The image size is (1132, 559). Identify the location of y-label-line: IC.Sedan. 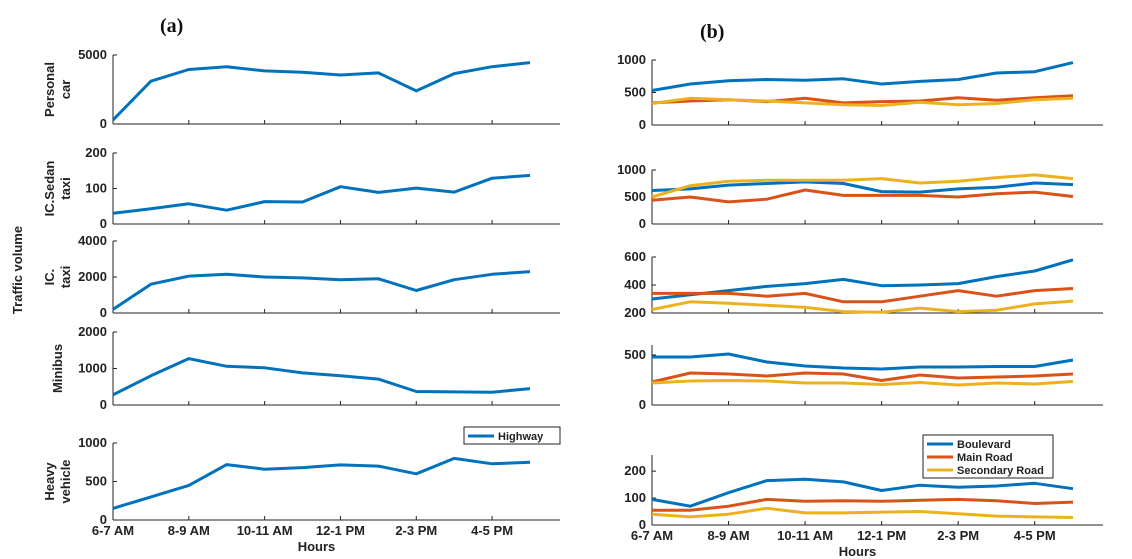
(49, 189).